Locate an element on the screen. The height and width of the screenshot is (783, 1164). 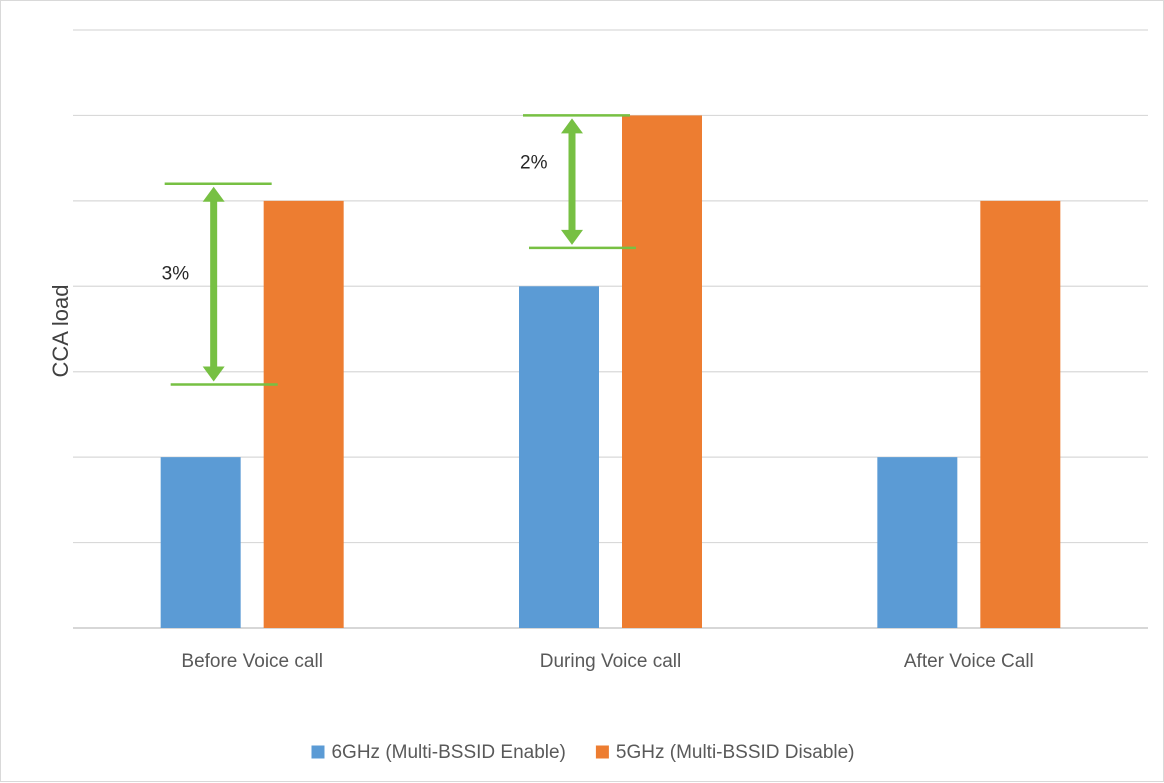
x-tick-label: After Voice Call is located at coordinates (969, 661).